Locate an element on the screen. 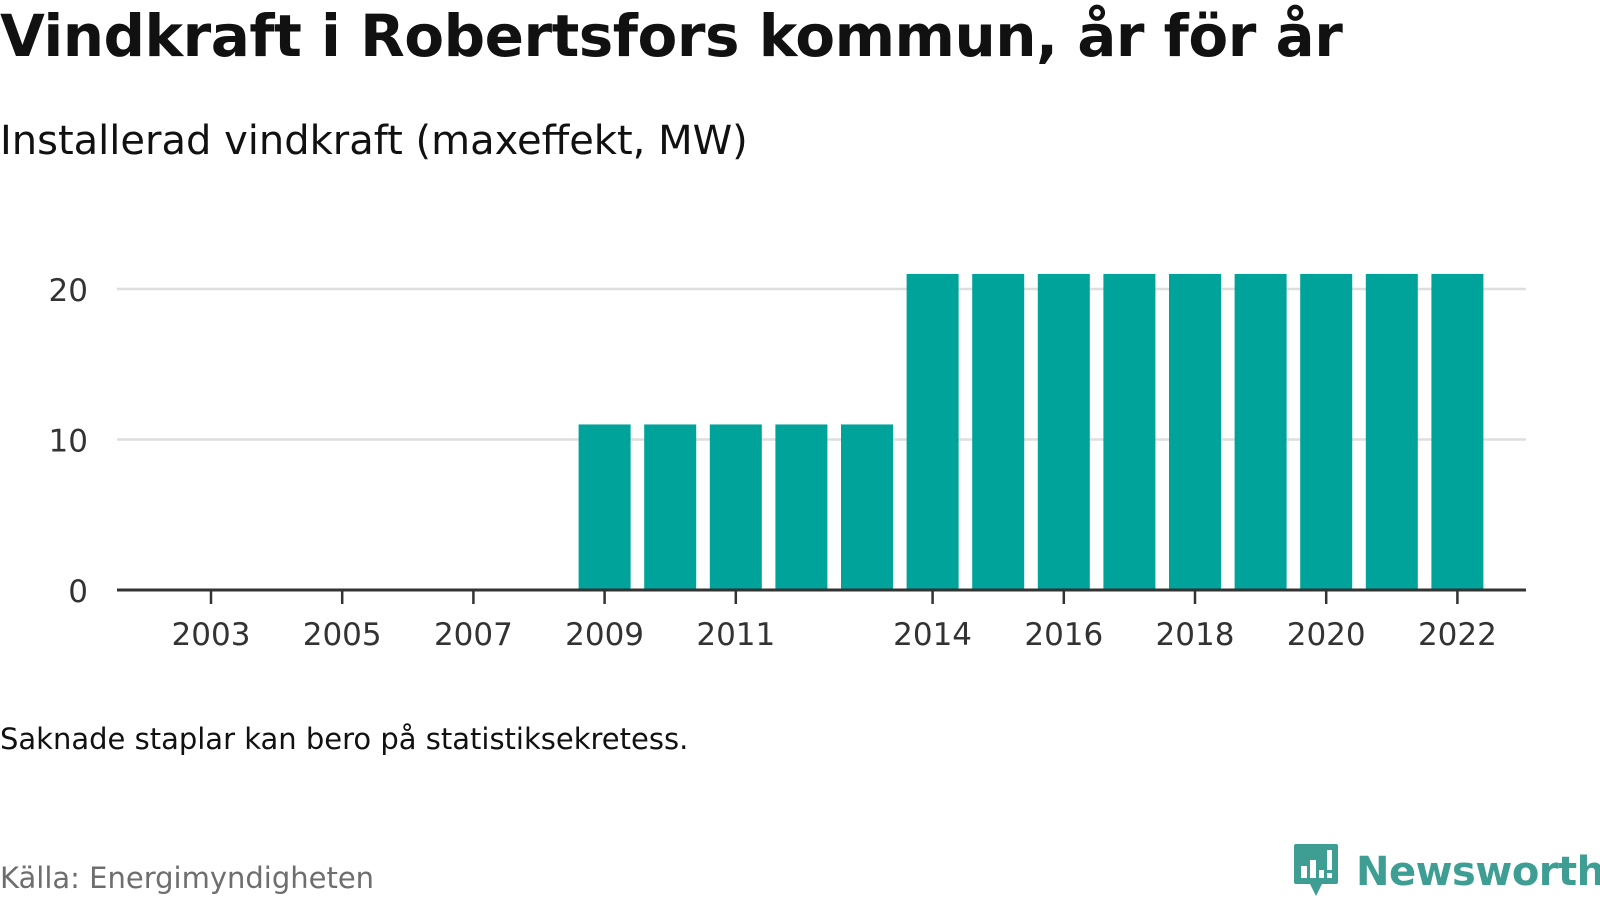 Image resolution: width=1600 pixels, height=902 pixels. bar-2021 is located at coordinates (1391, 431).